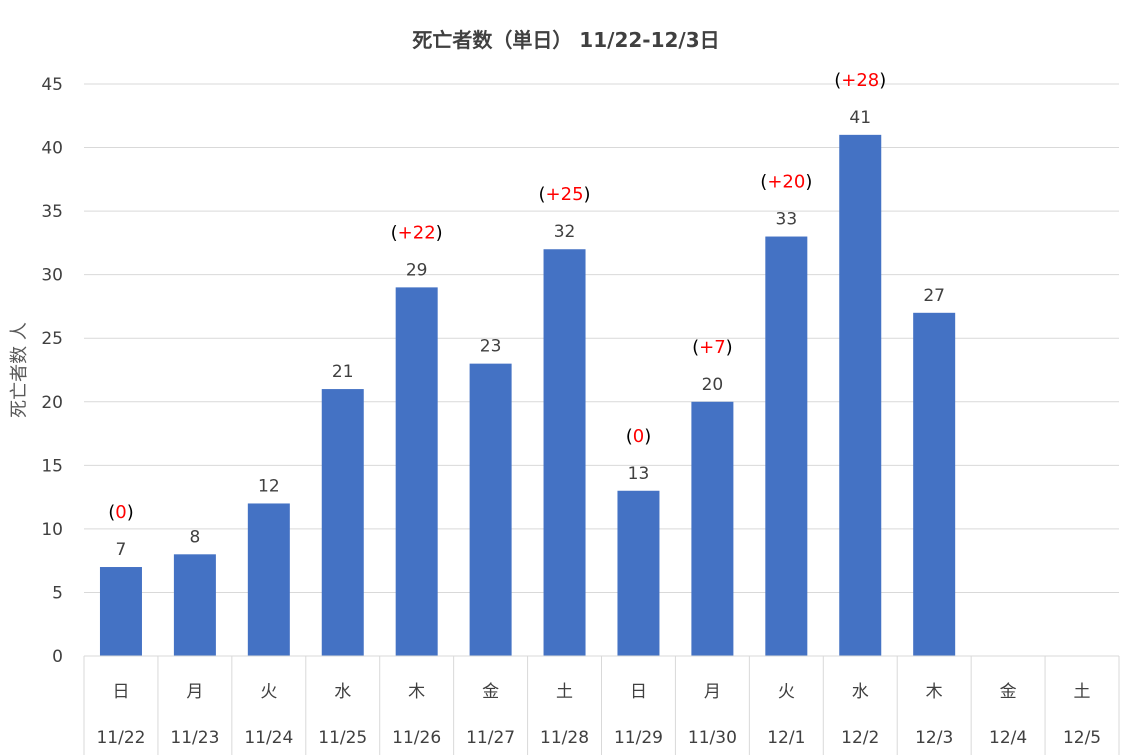 The width and height of the screenshot is (1132, 755). What do you see at coordinates (52, 530) in the screenshot?
I see `y-tick-label: 10` at bounding box center [52, 530].